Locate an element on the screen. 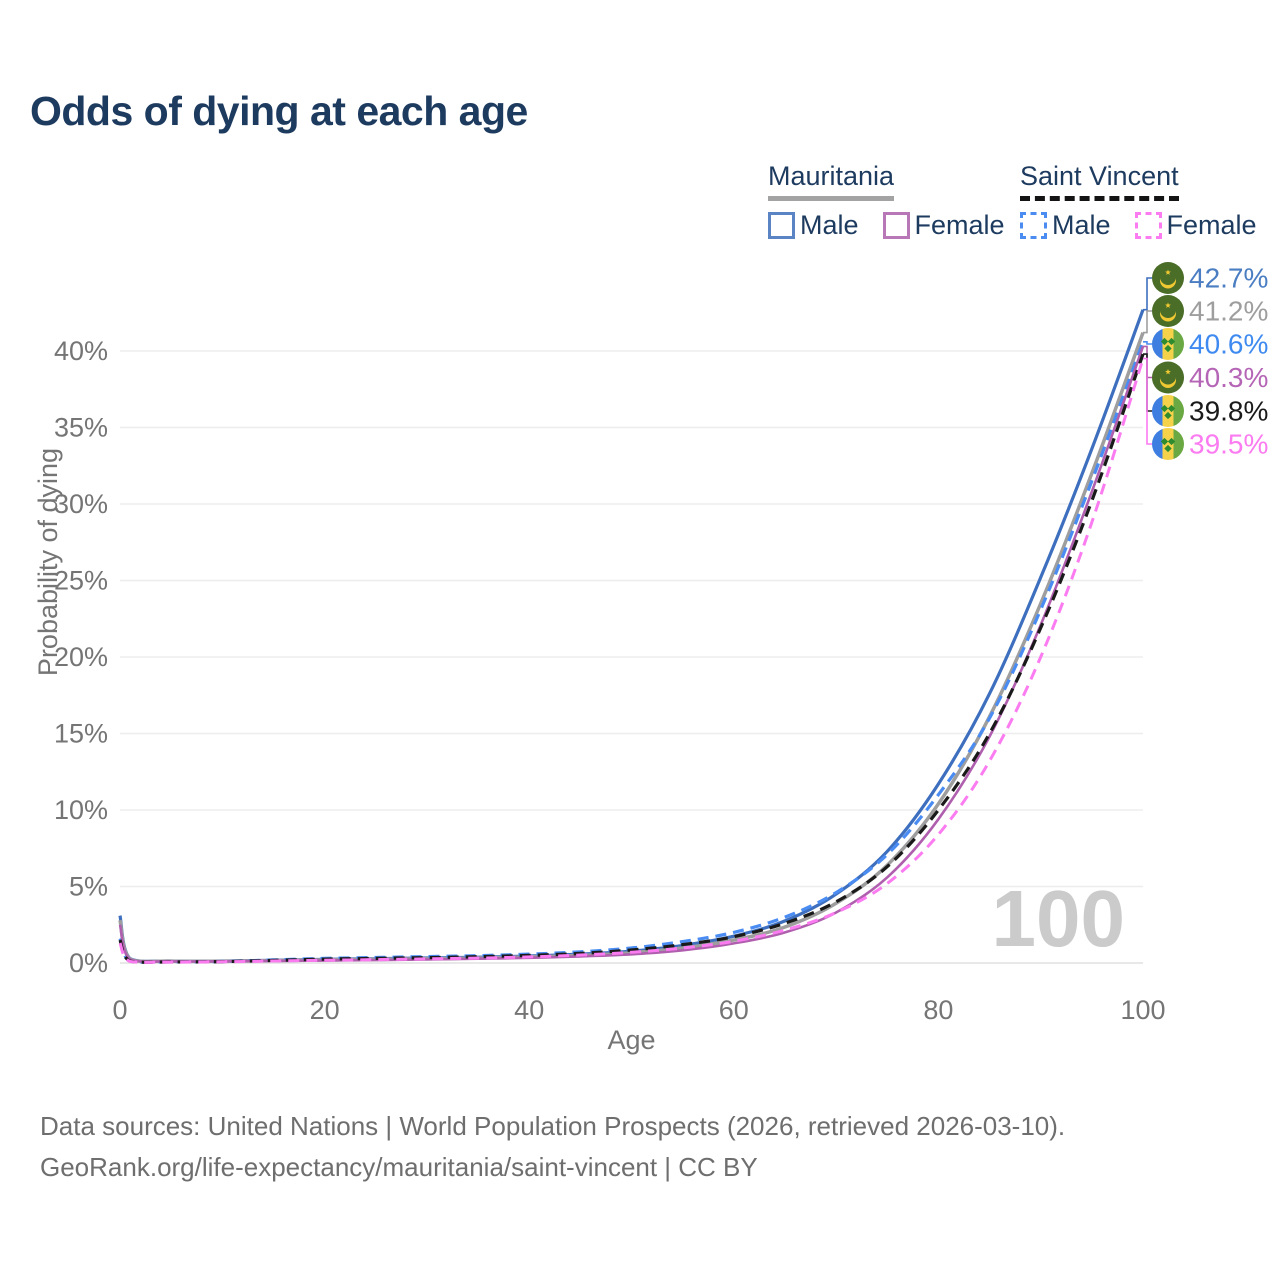 This screenshot has height=1280, width=1280. saint-vincent-female-swatch-icon is located at coordinates (1148, 225).